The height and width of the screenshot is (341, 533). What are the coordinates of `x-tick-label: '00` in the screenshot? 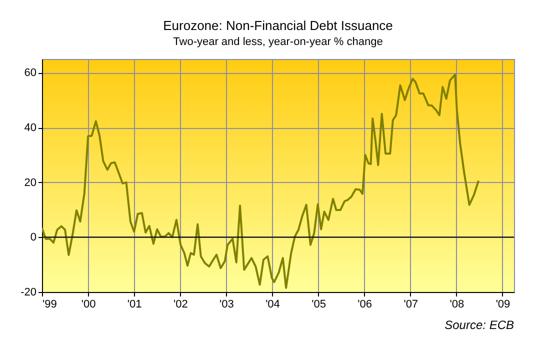 It's located at (88, 304).